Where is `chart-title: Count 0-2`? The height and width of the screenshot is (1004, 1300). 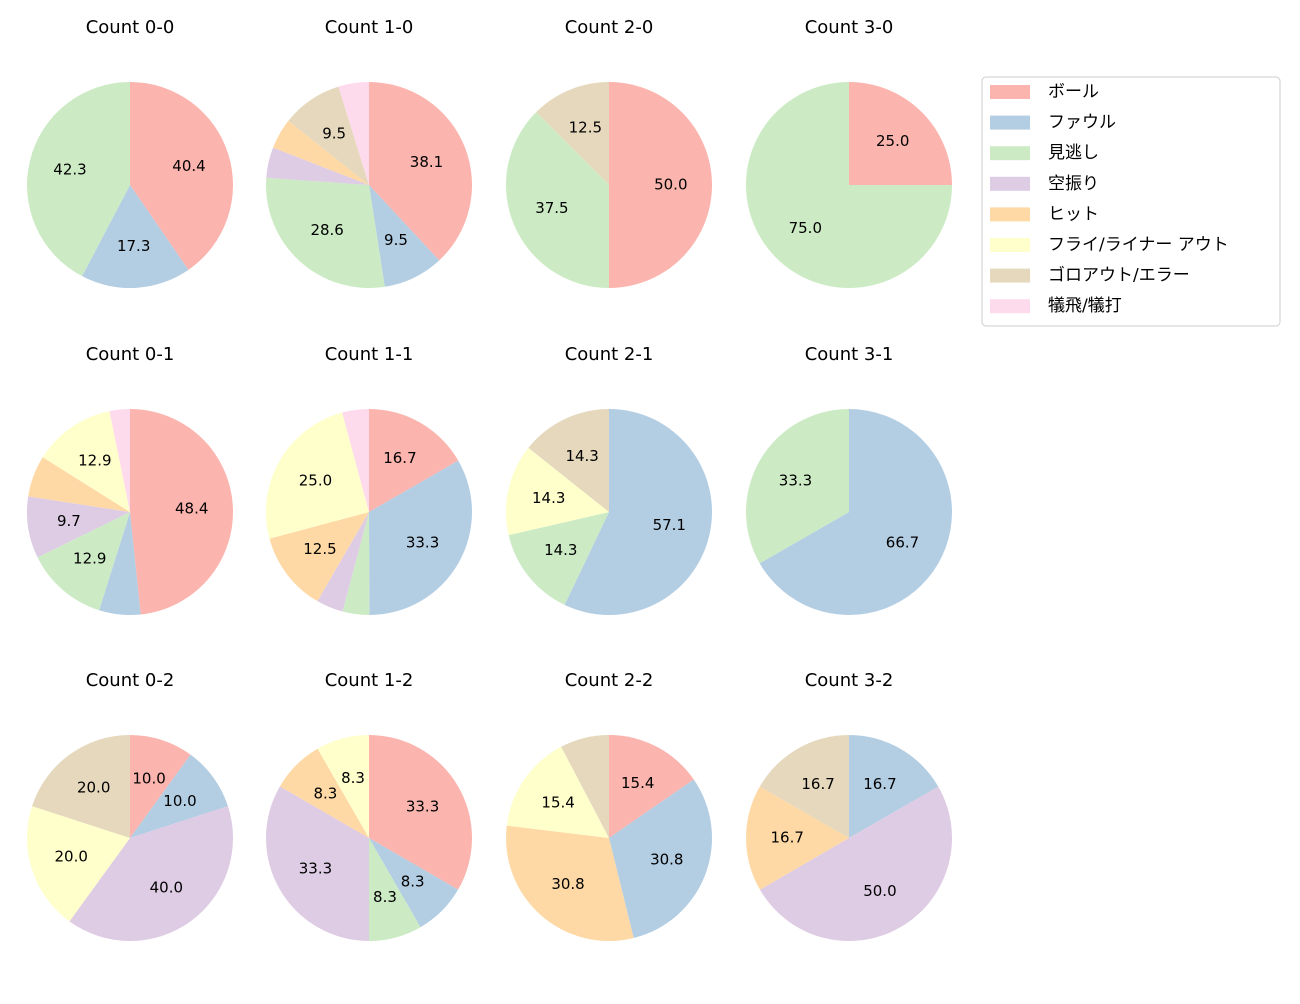 chart-title: Count 0-2 is located at coordinates (130, 680).